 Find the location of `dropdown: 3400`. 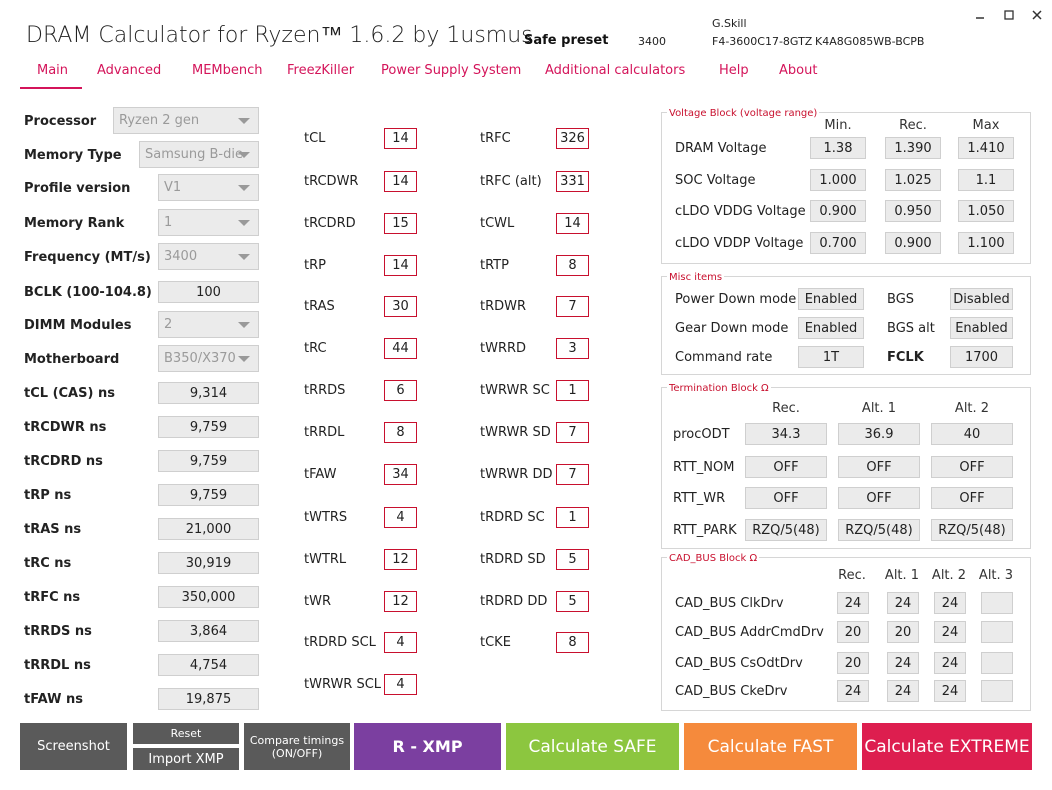

dropdown: 3400 is located at coordinates (208, 256).